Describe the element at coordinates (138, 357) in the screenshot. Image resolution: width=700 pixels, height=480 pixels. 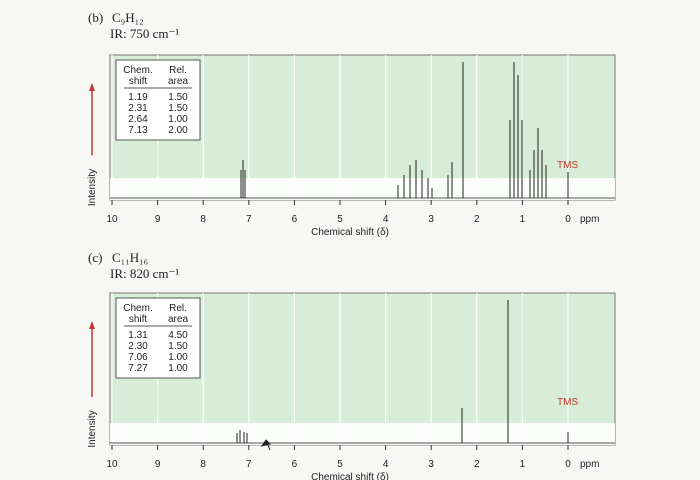
I see `table-cell: 7.06` at that location.